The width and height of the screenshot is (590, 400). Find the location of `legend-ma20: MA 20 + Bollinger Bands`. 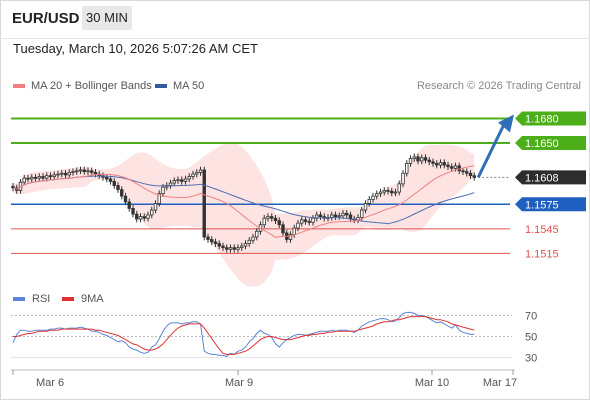

legend-ma20: MA 20 + Bollinger Bands is located at coordinates (82, 86).